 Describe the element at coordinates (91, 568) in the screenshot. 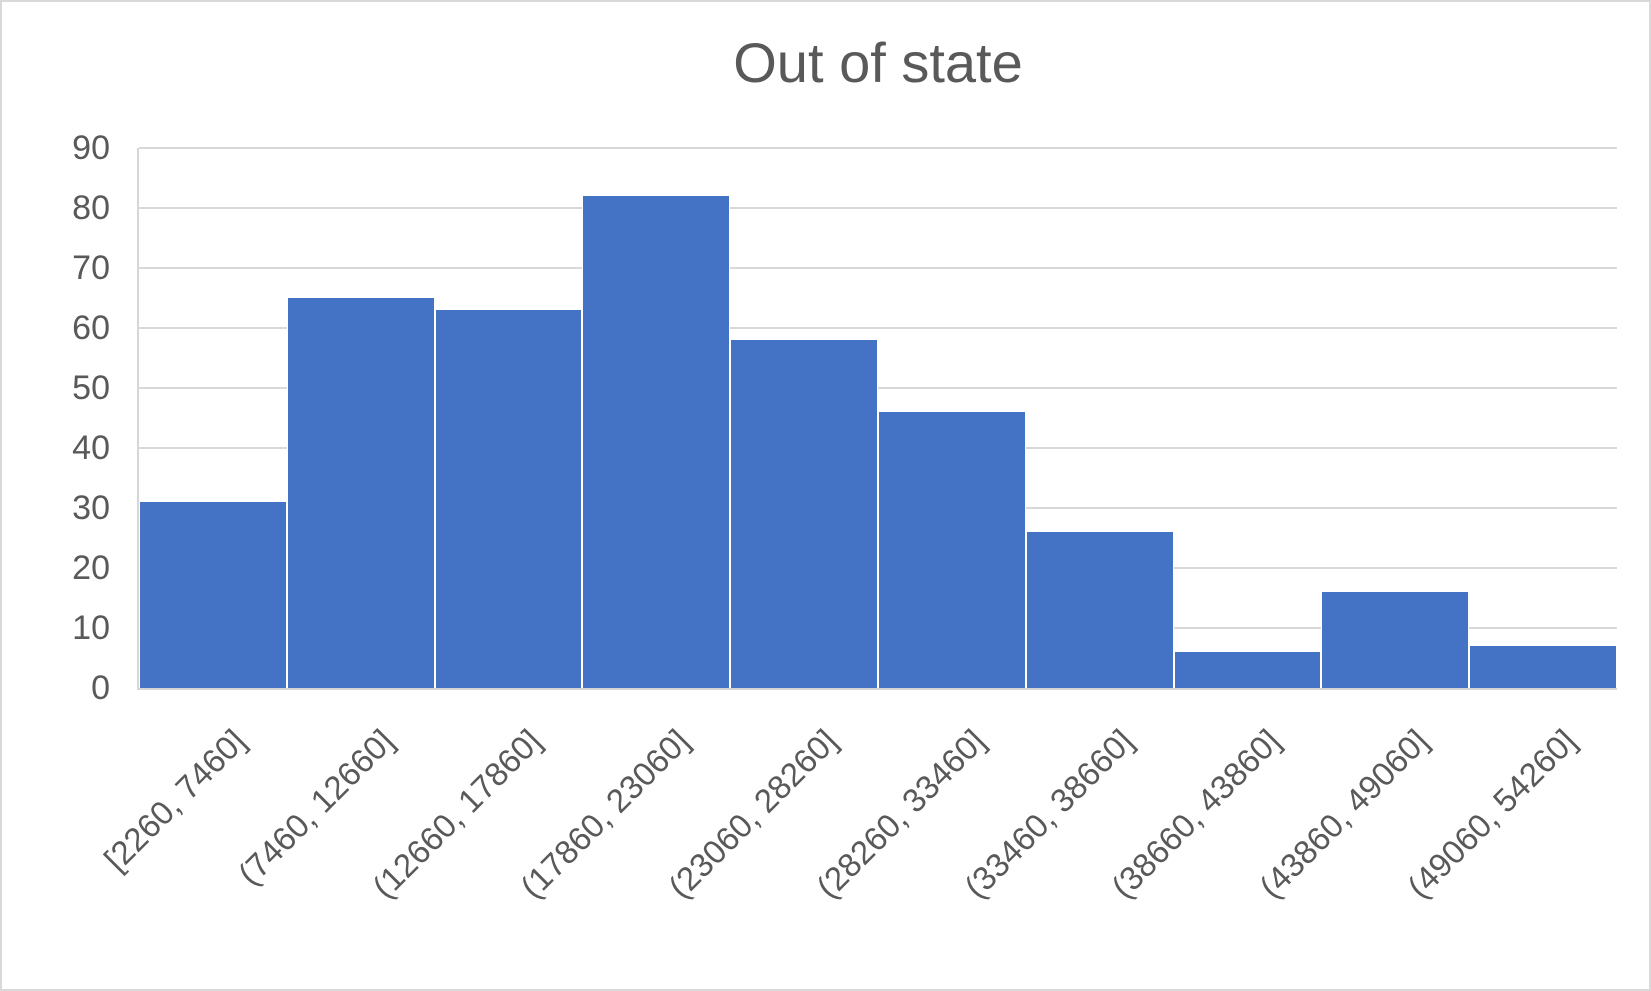

I see `y-tick-label: 20` at that location.